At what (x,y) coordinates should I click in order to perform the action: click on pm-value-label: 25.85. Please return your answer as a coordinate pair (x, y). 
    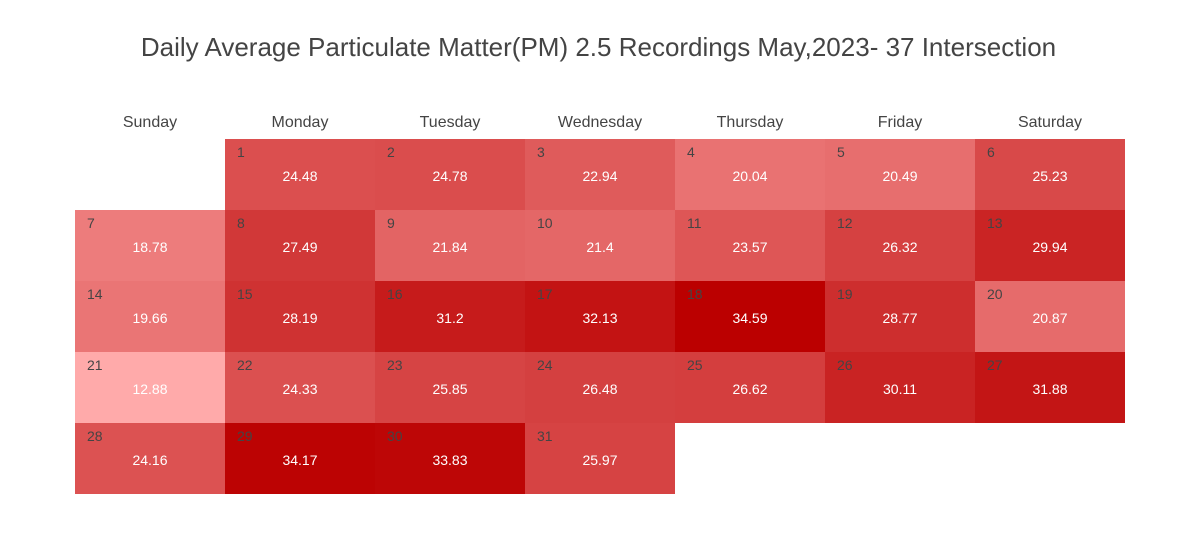
    Looking at the image, I should click on (450, 389).